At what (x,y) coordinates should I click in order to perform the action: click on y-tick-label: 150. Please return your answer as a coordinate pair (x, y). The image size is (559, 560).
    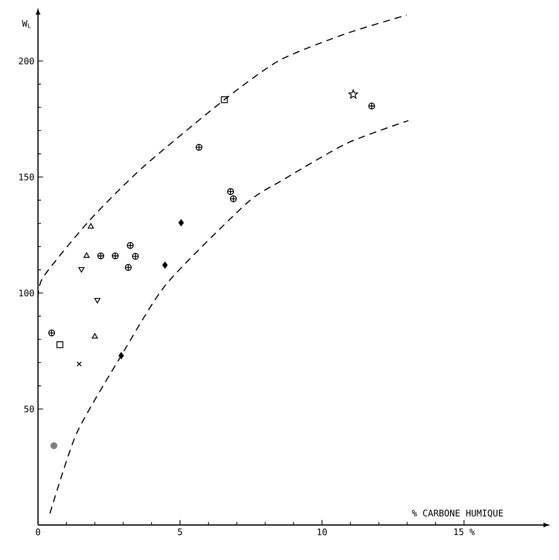
    Looking at the image, I should click on (26, 177).